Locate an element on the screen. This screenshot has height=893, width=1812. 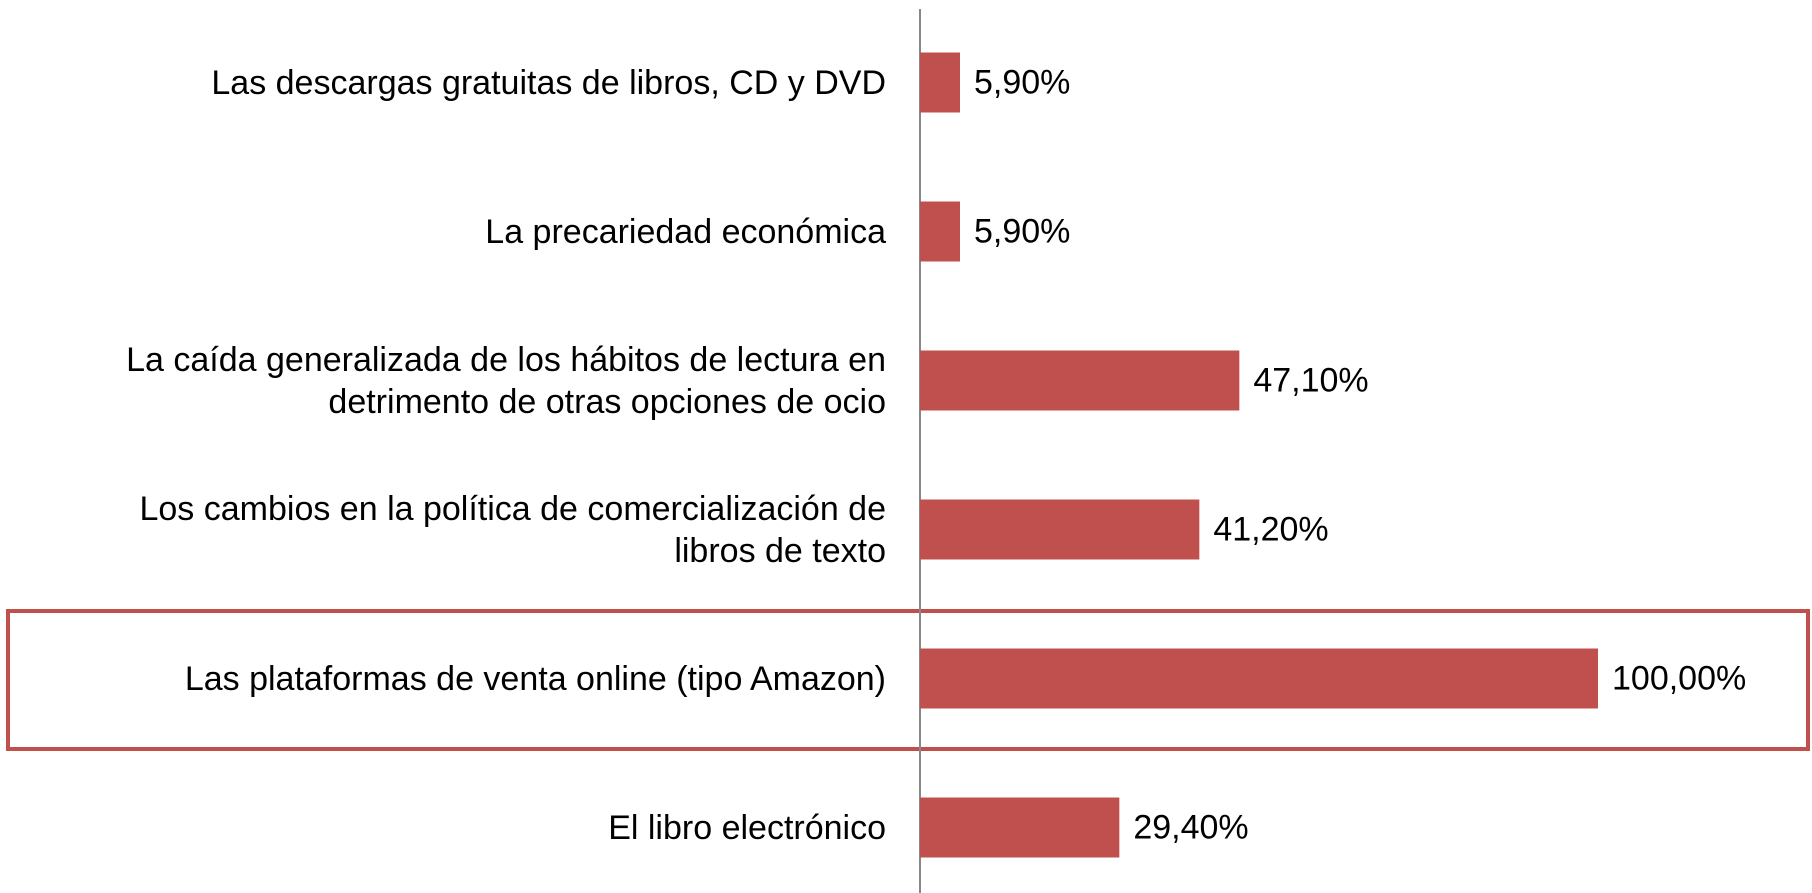
category-label: El libro electrónico is located at coordinates (747, 827).